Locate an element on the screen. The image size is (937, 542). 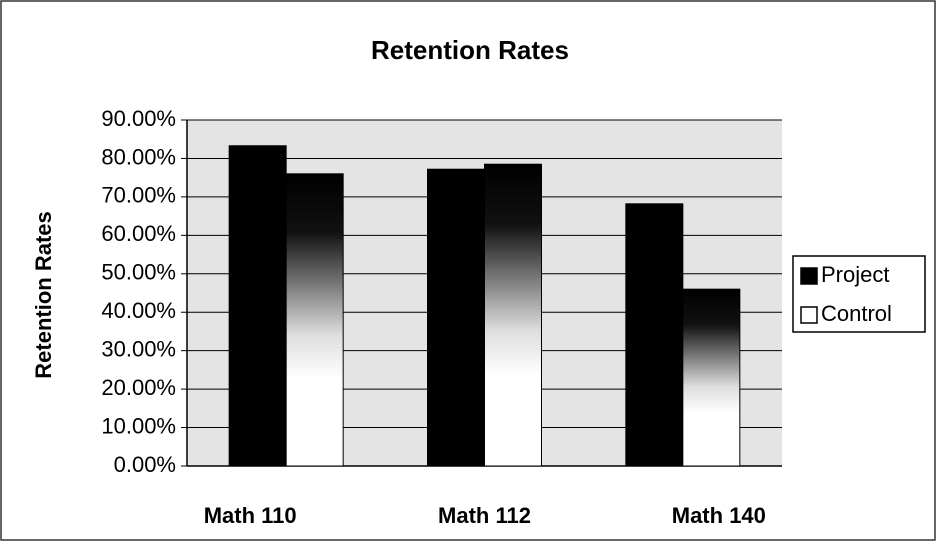
y-tick-label: 20.00% is located at coordinates (138, 387).